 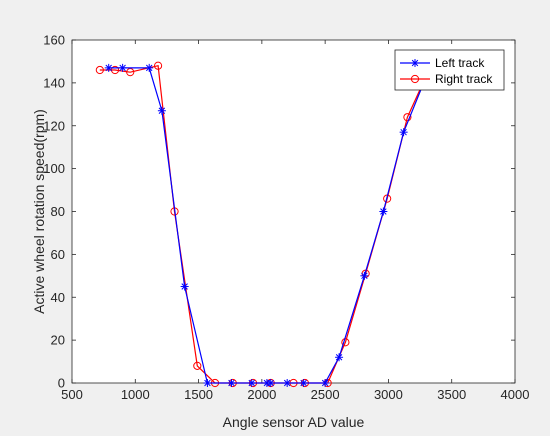 I want to click on x-tick-label: 1500, so click(x=198, y=394).